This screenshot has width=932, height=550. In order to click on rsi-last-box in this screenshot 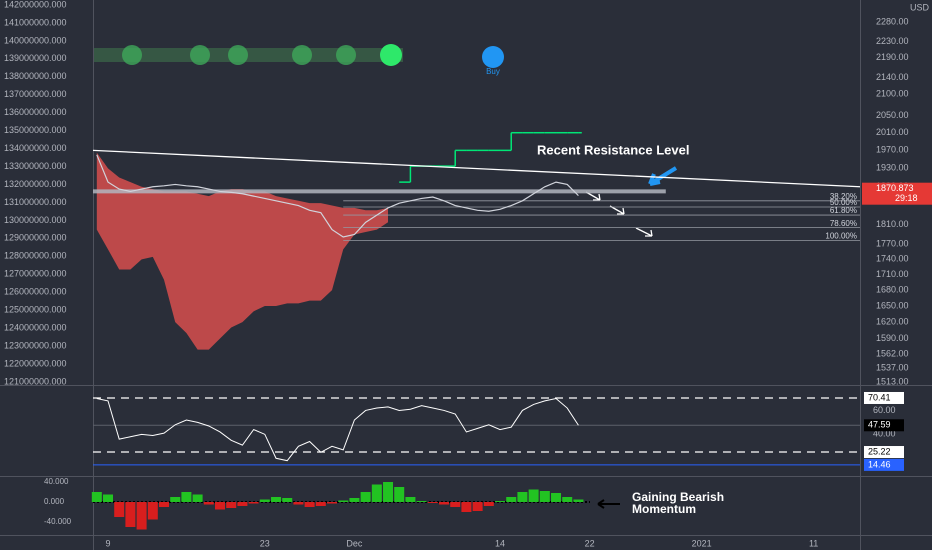, I will do `click(884, 425)`.